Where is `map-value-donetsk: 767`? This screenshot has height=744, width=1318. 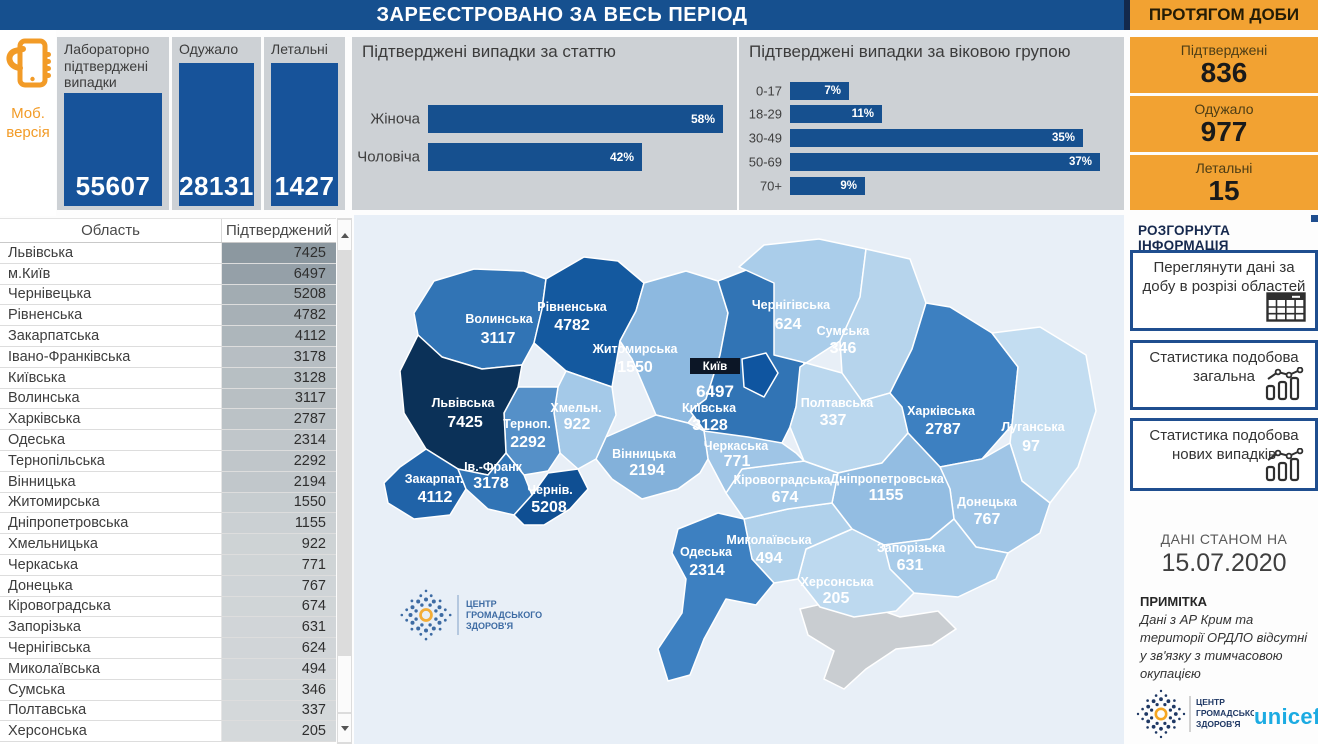
map-value-donetsk: 767 is located at coordinates (987, 519).